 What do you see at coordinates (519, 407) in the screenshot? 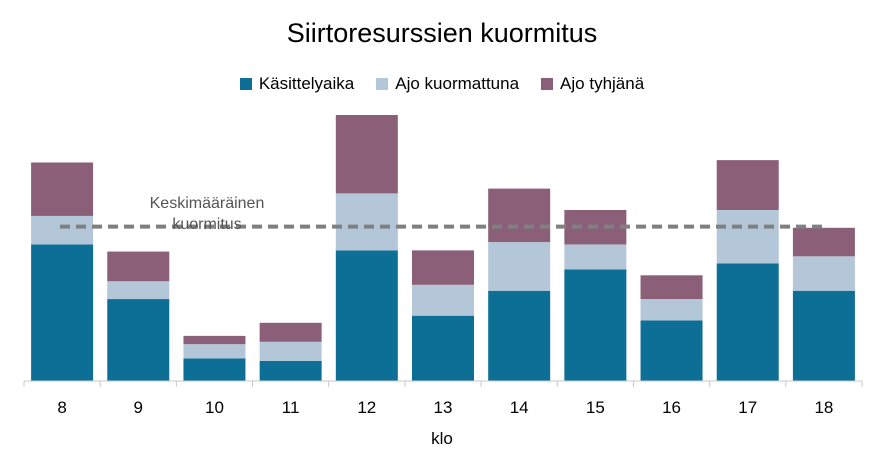
I see `x-tick-label-14: 14` at bounding box center [519, 407].